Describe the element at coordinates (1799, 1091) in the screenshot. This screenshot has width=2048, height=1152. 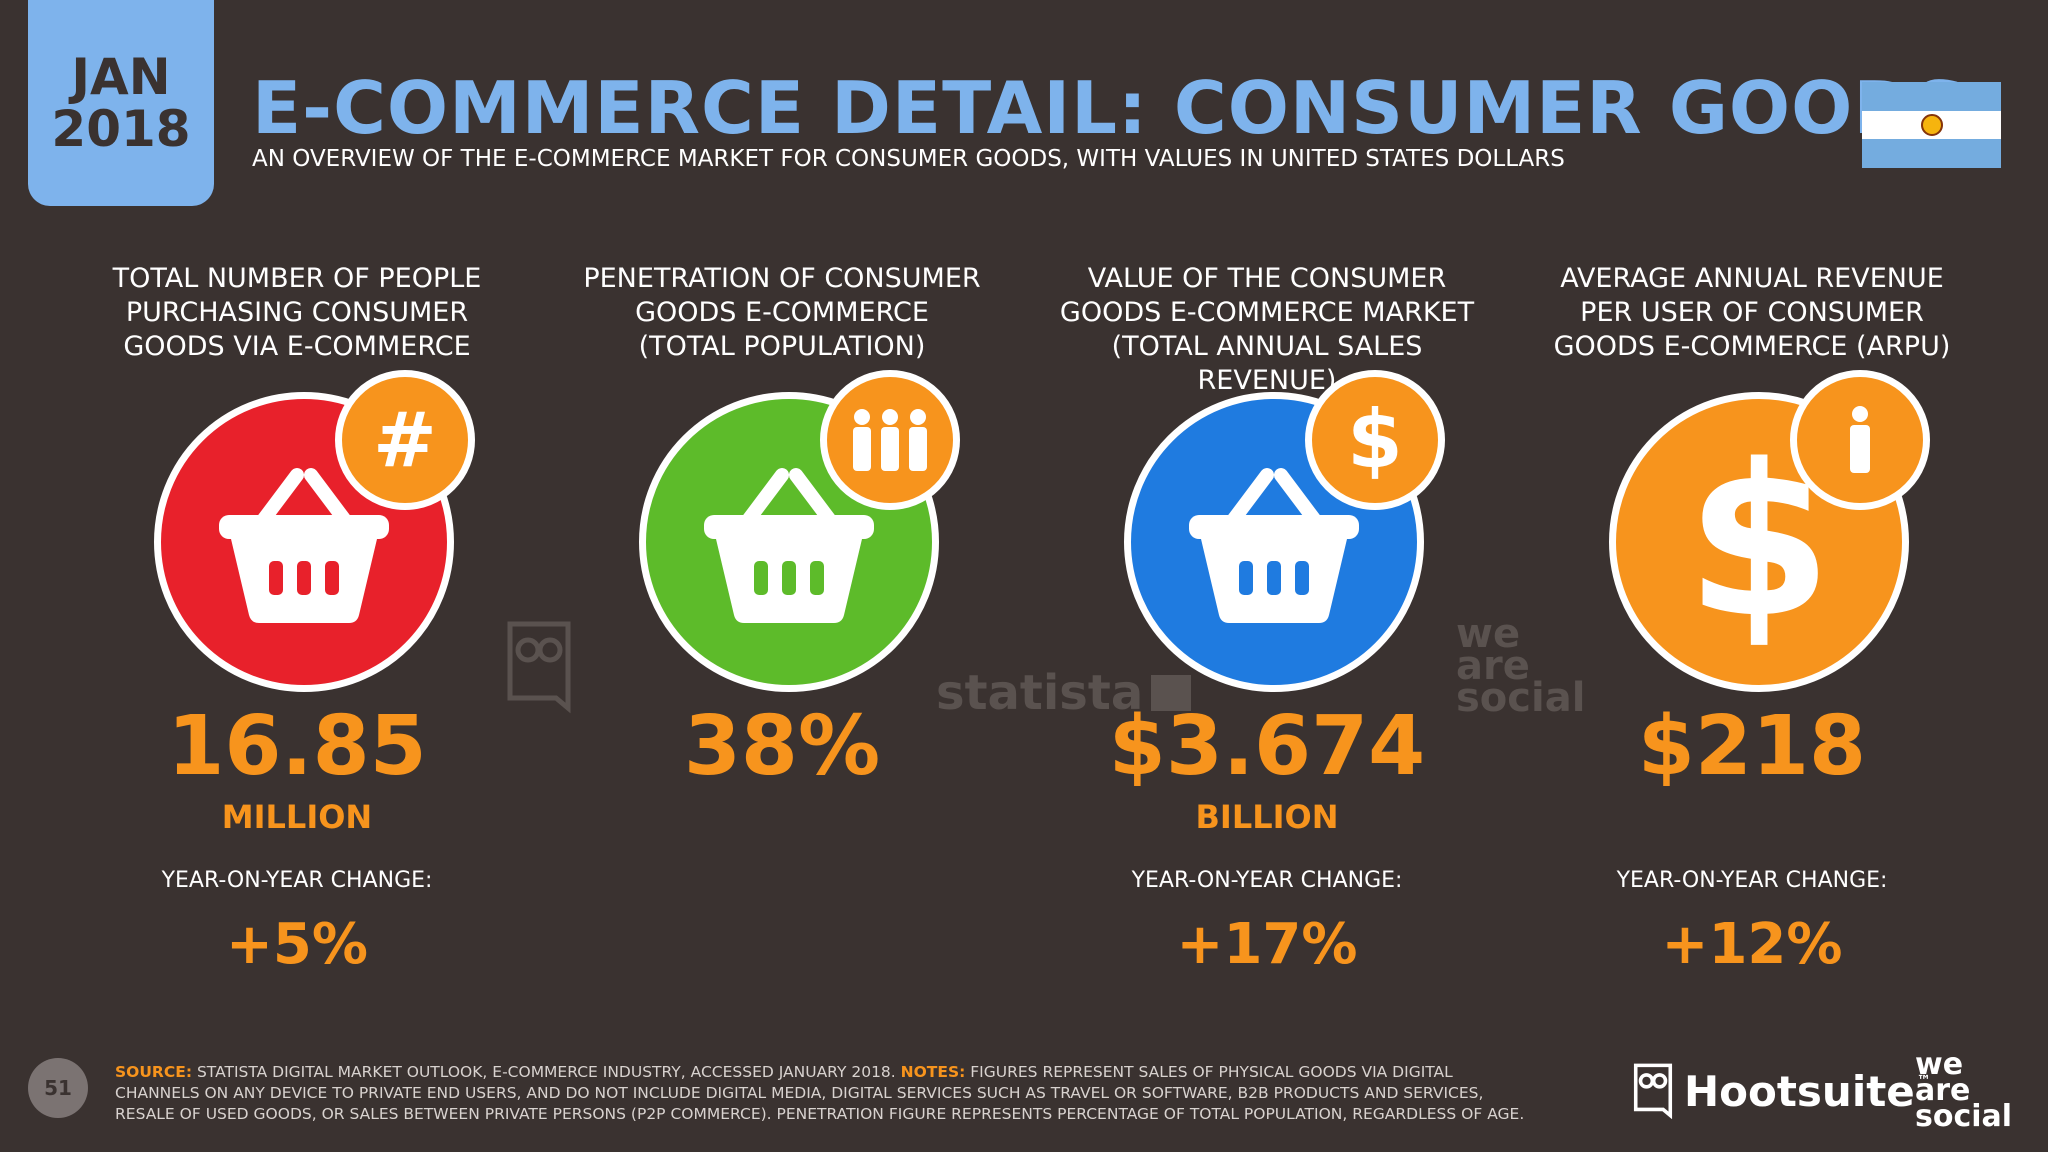
I see `hootsuite-wordmark: Hootsuite` at that location.